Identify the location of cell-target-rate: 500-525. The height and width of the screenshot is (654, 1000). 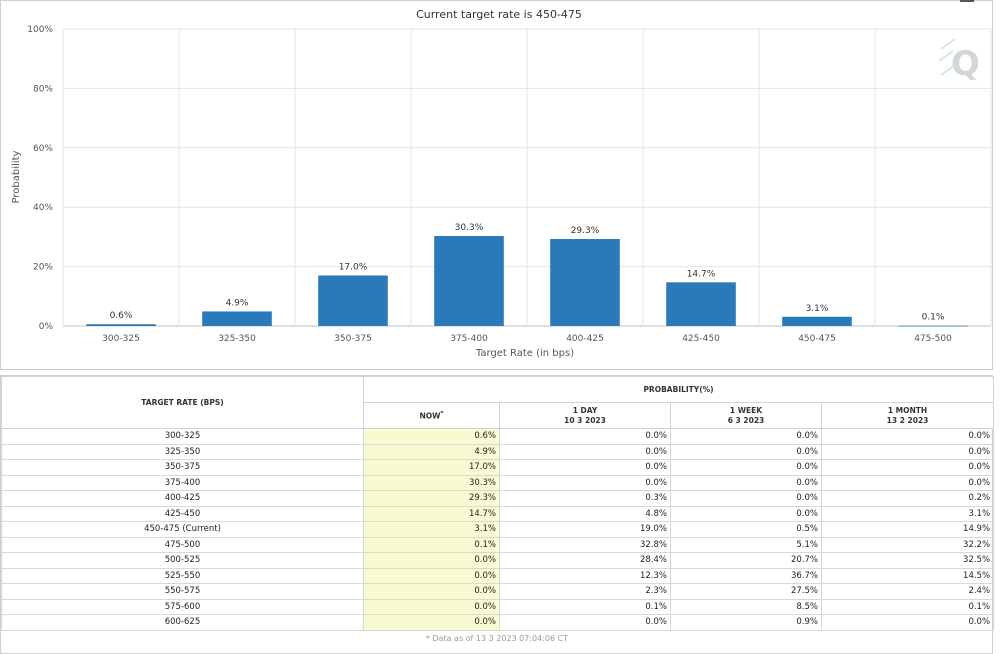
(182, 560).